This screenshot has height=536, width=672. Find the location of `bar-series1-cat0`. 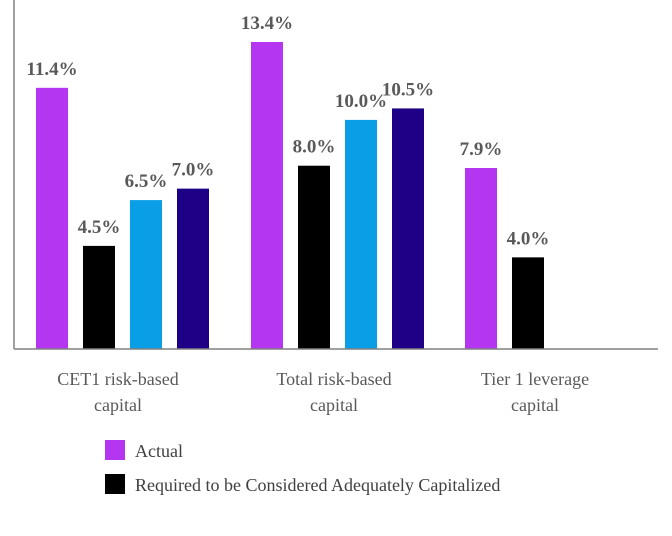

bar-series1-cat0 is located at coordinates (99, 297).